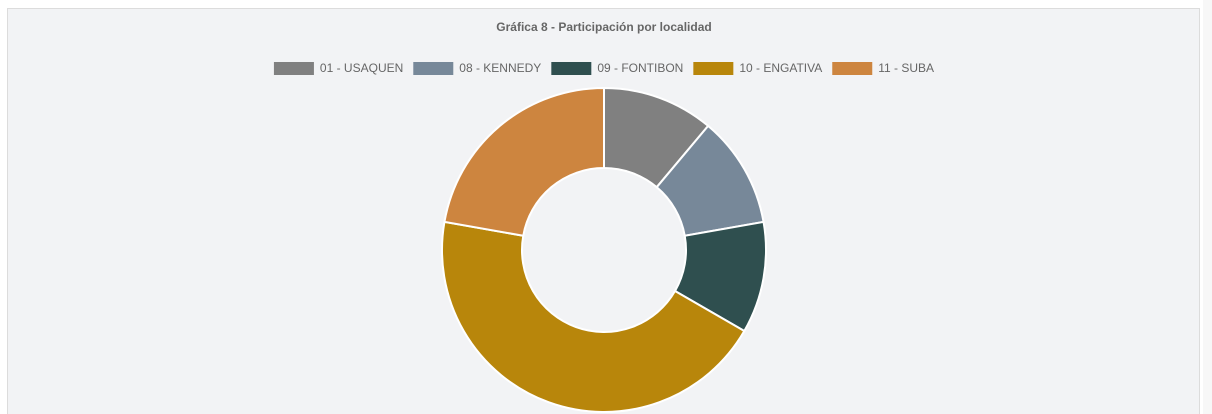 This screenshot has height=414, width=1212. Describe the element at coordinates (500, 68) in the screenshot. I see `legend-label: 08 - KENNEDY` at that location.